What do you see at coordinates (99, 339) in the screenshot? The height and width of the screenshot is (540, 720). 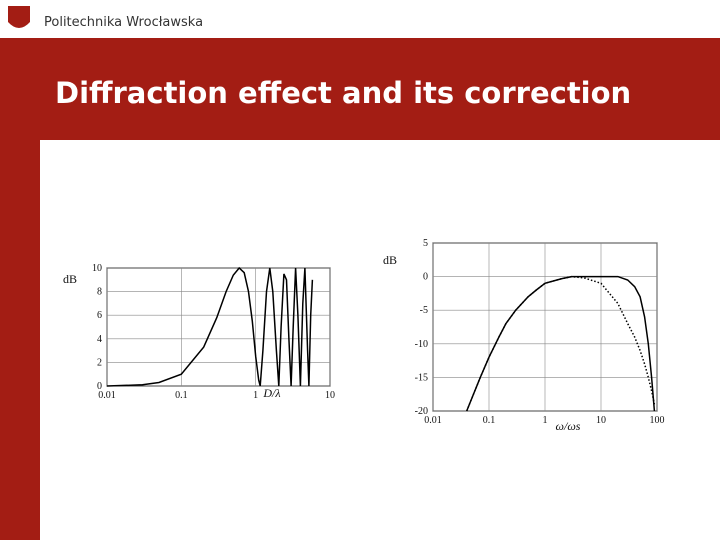 I see `y-tick-label: 4` at bounding box center [99, 339].